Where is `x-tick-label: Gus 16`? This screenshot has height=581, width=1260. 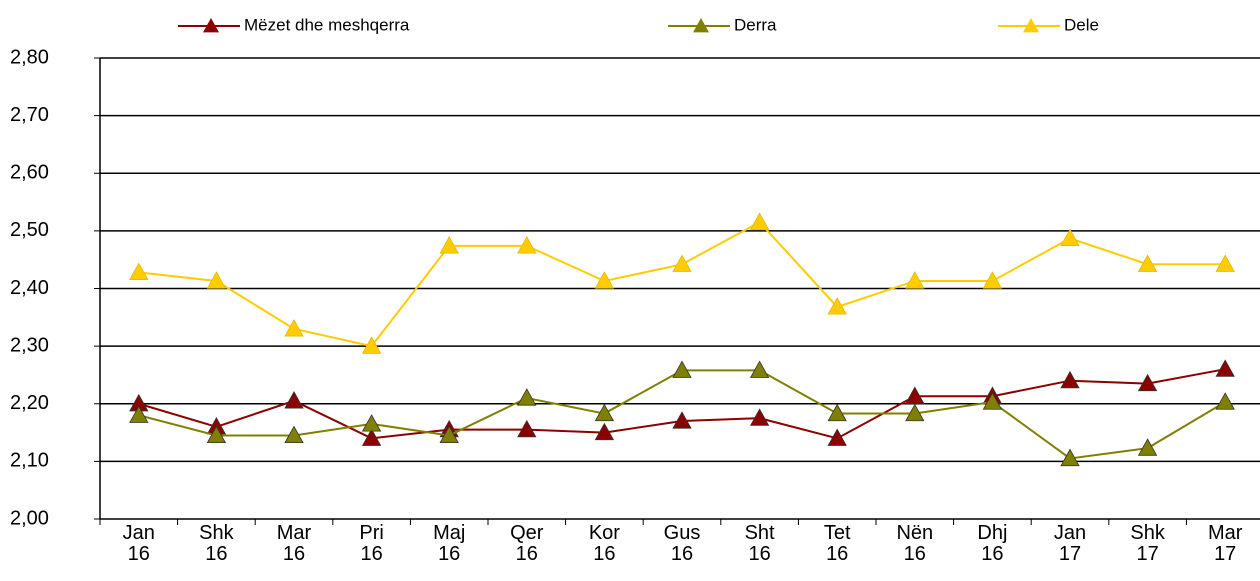
x-tick-label: Gus 16 is located at coordinates (682, 543).